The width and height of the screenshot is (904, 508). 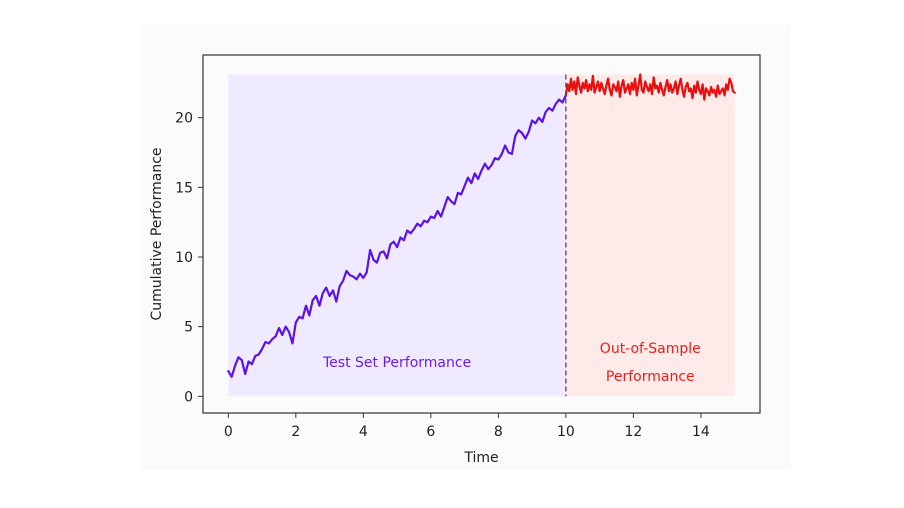 I want to click on x-tick-label: 12, so click(x=633, y=432).